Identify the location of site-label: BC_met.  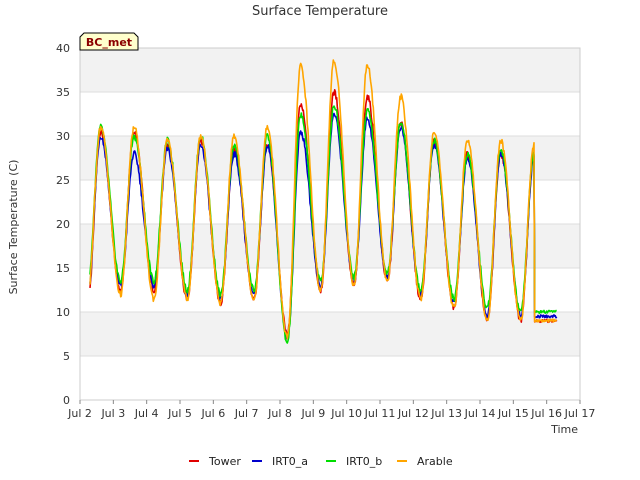
(109, 42).